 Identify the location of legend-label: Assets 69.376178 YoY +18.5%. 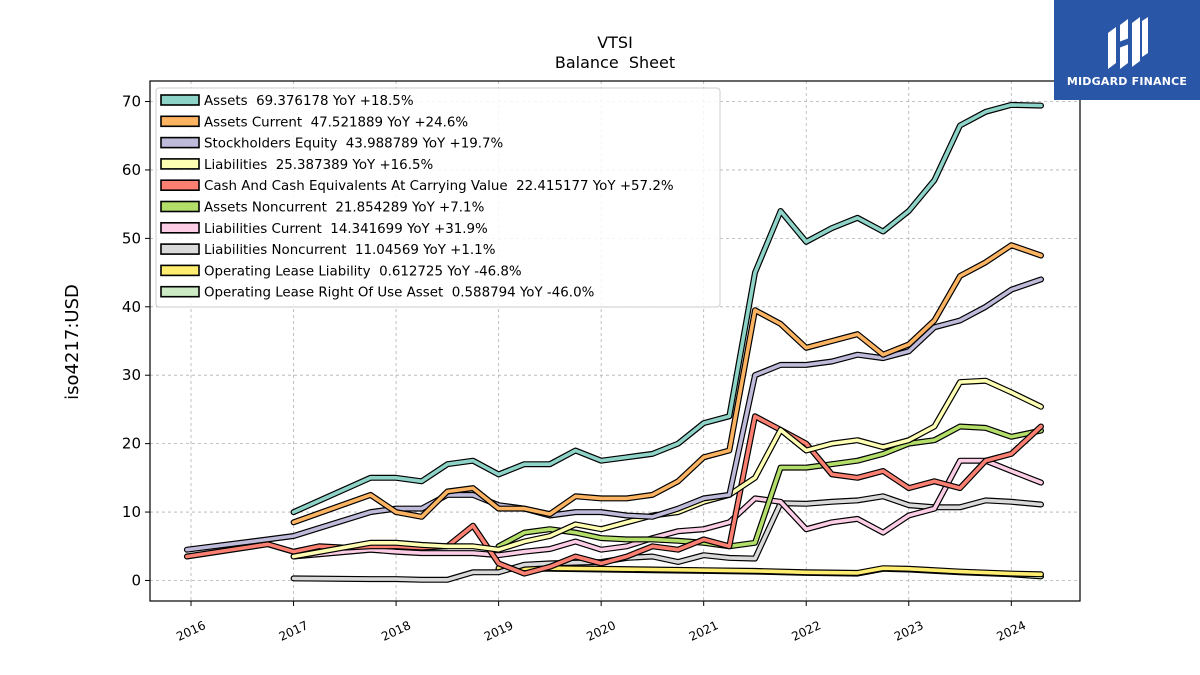
(309, 101).